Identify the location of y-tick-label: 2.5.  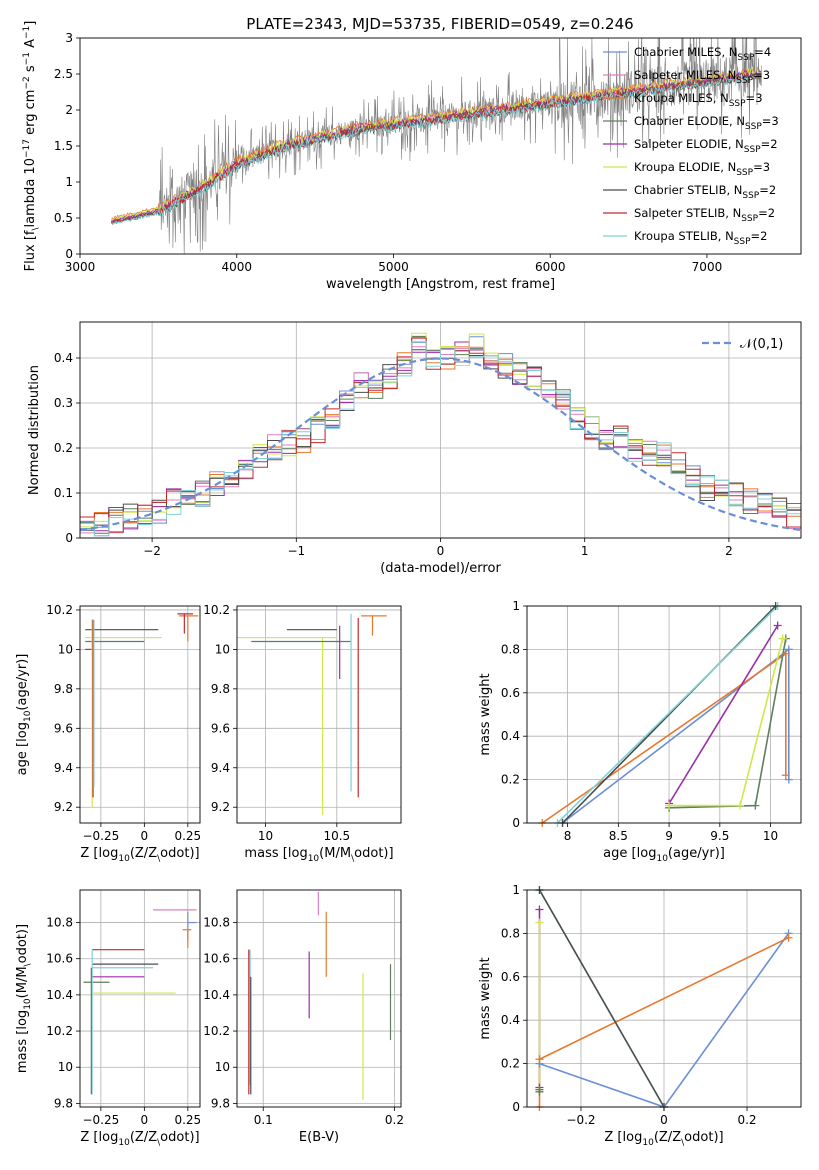
(63, 74).